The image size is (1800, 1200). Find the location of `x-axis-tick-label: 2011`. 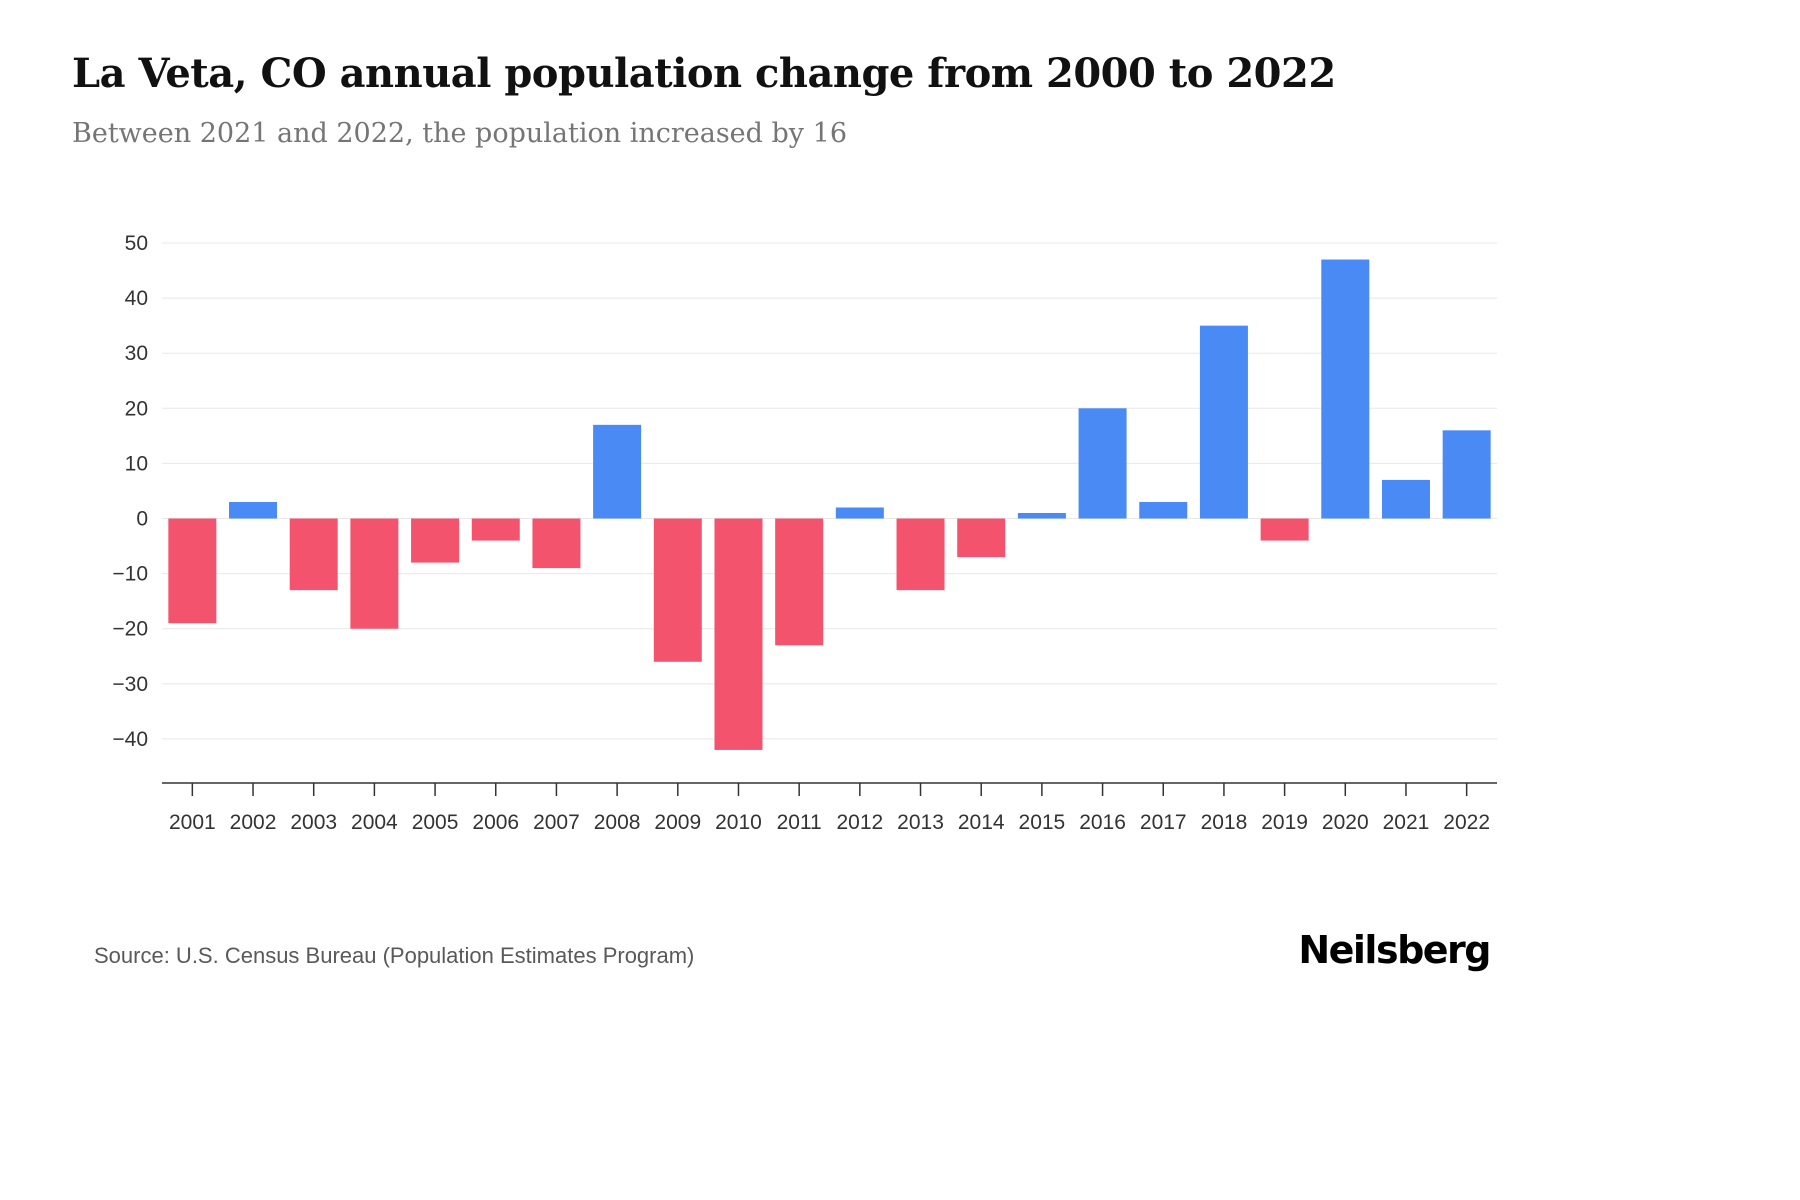

x-axis-tick-label: 2011 is located at coordinates (799, 822).